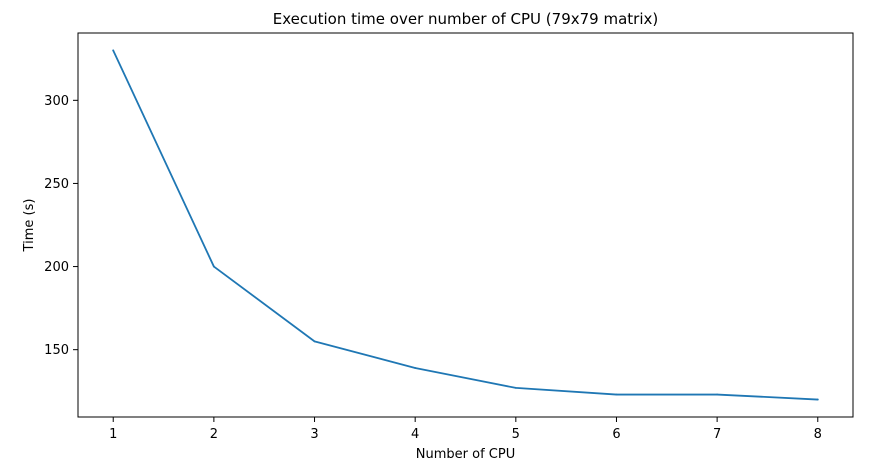 This screenshot has width=876, height=466. Describe the element at coordinates (61, 226) in the screenshot. I see `y-axis: 150 200 250 300` at that location.